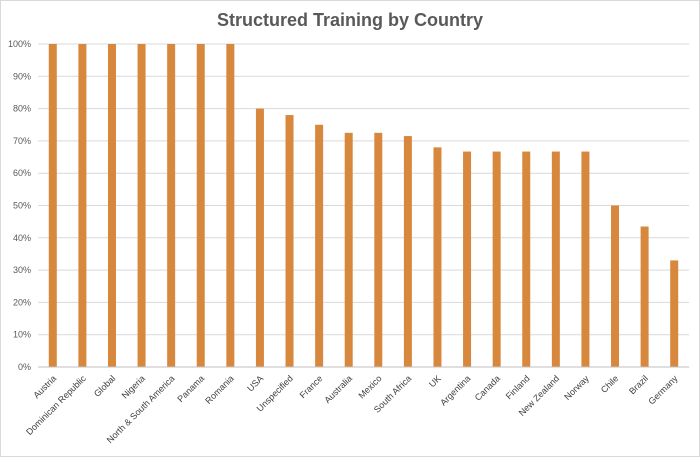 The height and width of the screenshot is (457, 700). Describe the element at coordinates (350, 20) in the screenshot. I see `chart-title: Structured Training by Country` at that location.